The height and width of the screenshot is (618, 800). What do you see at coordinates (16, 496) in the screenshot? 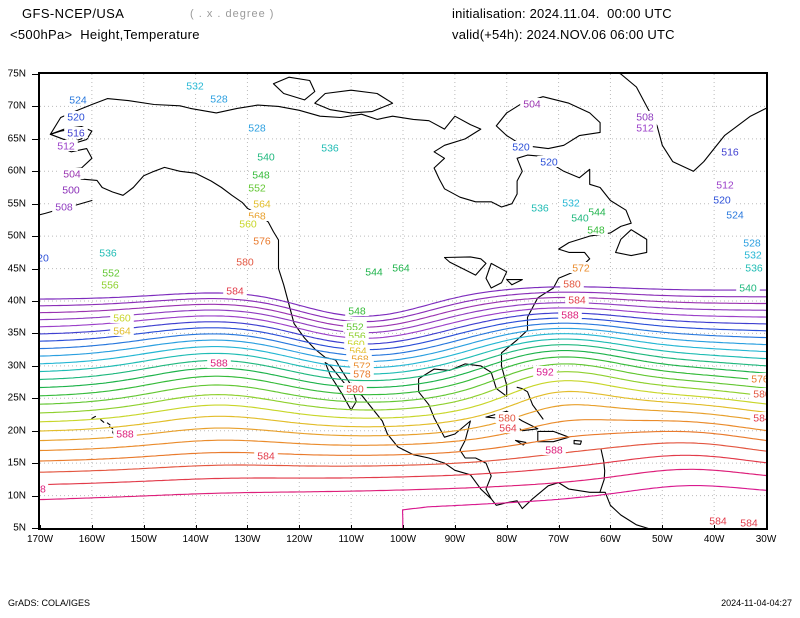
I see `y-axis-tick-label: 10N` at bounding box center [16, 496].